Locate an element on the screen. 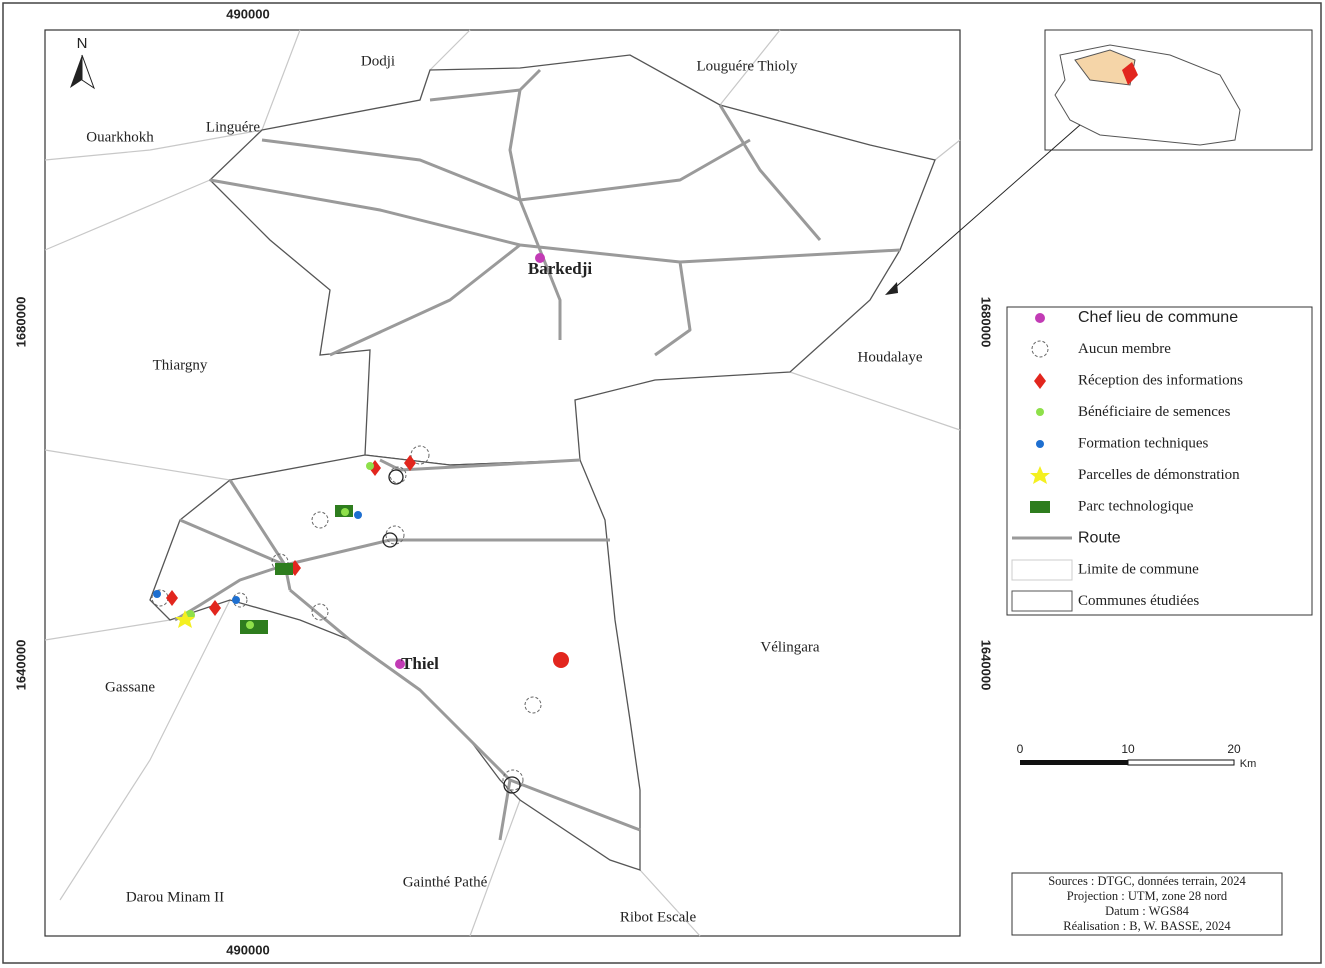 Image resolution: width=1325 pixels, height=968 pixels. legend-label: Réception des informations is located at coordinates (1160, 380).